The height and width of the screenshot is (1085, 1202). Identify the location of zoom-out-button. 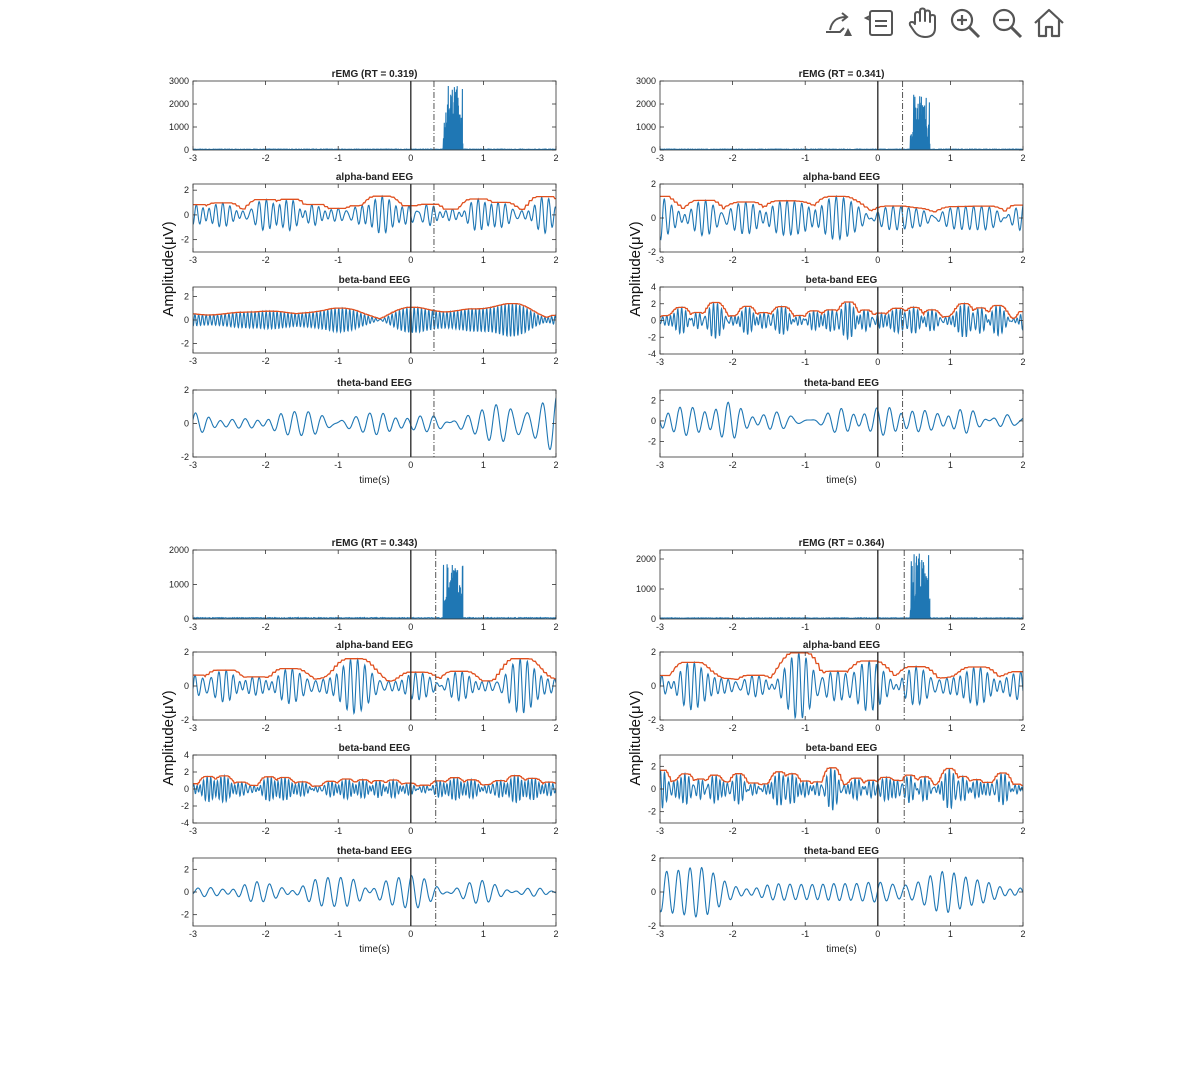
(1007, 23).